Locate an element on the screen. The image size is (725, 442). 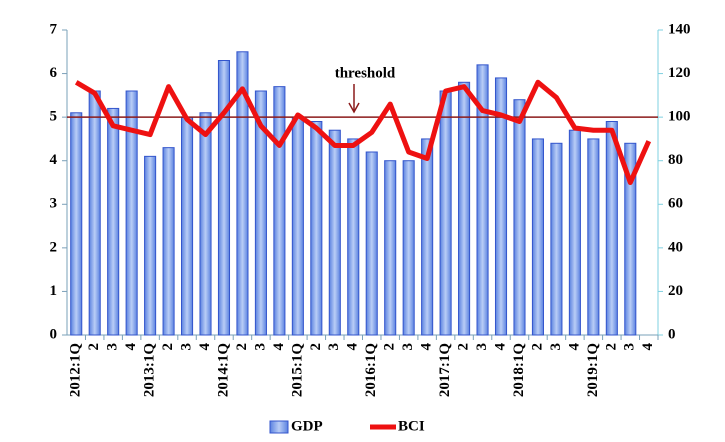
threshold-arrowhead is located at coordinates (354, 108).